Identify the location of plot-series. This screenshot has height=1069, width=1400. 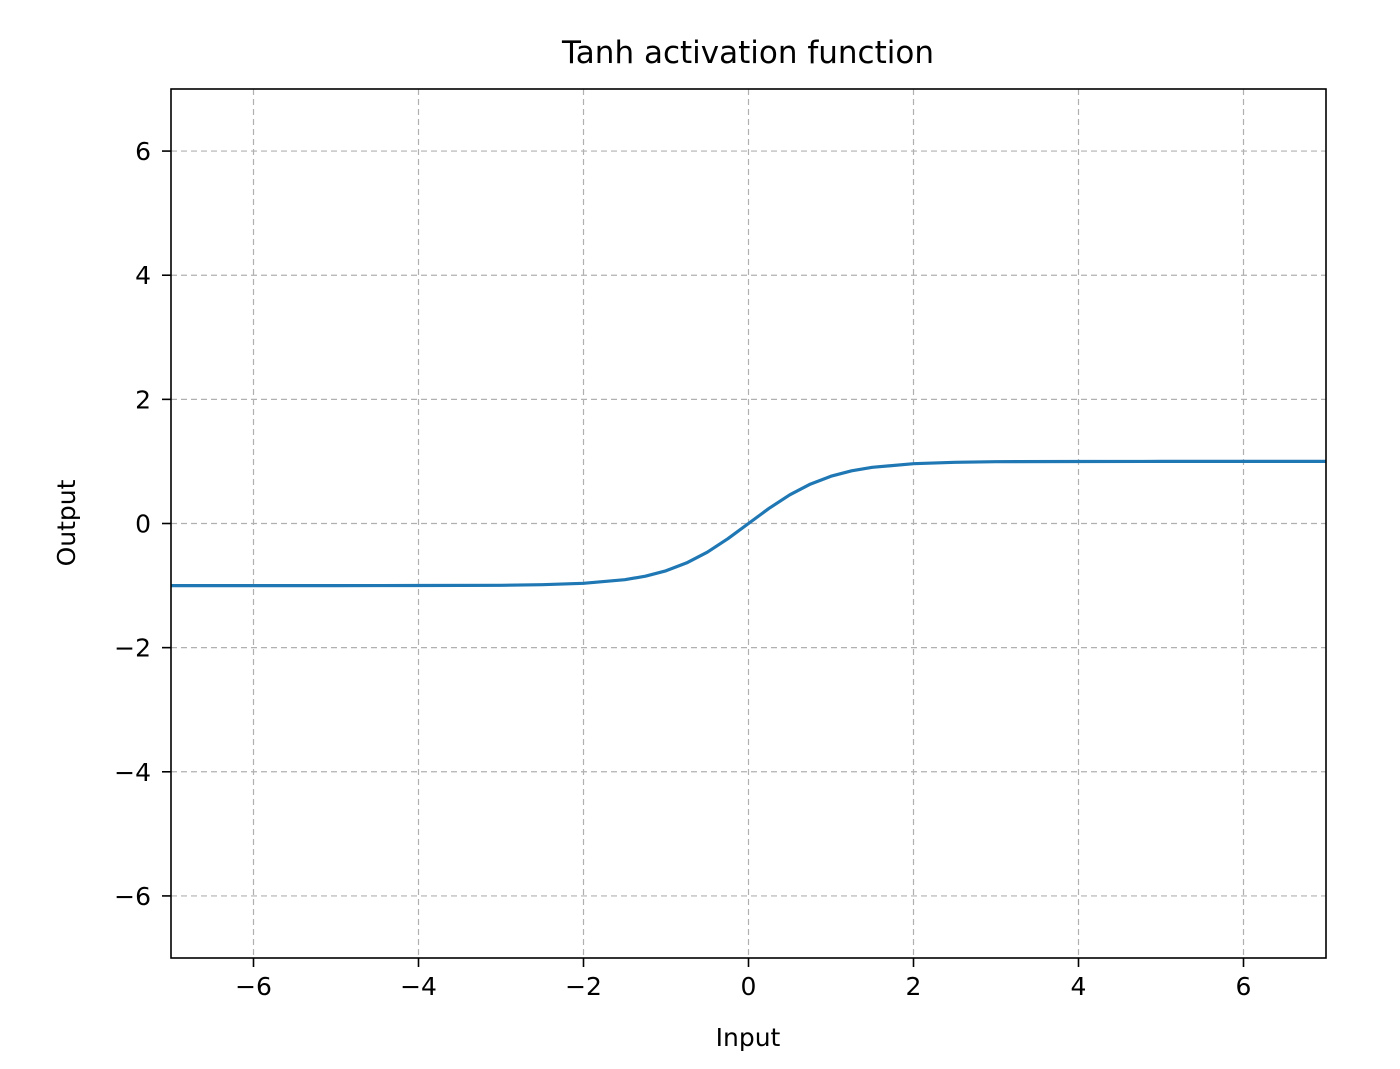
(748, 523).